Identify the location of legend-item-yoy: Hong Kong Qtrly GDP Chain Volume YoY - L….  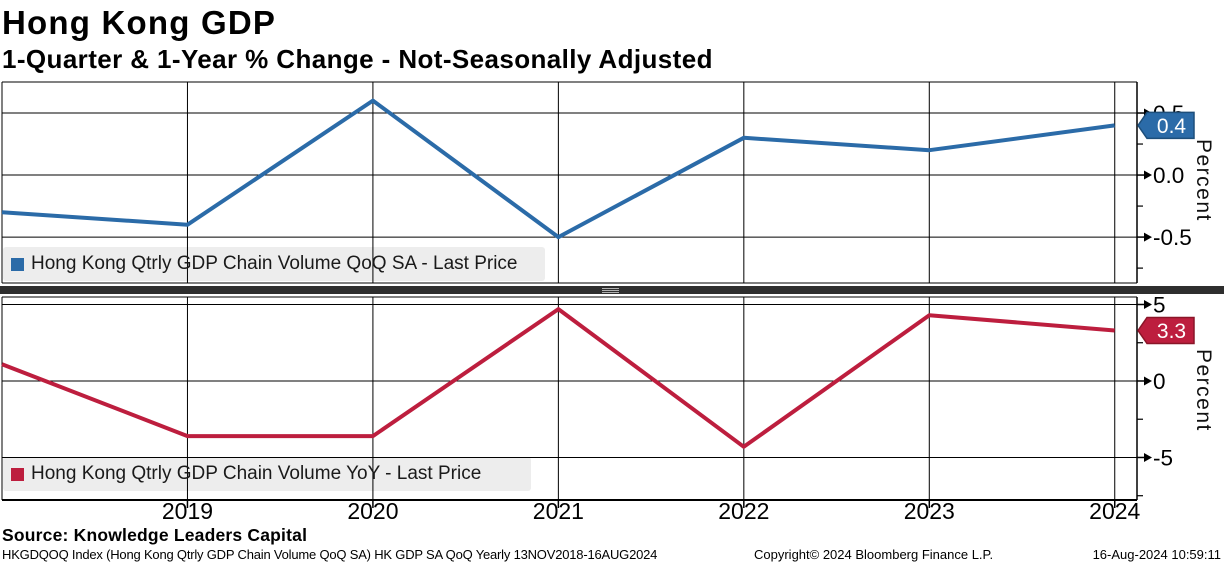
(242, 474).